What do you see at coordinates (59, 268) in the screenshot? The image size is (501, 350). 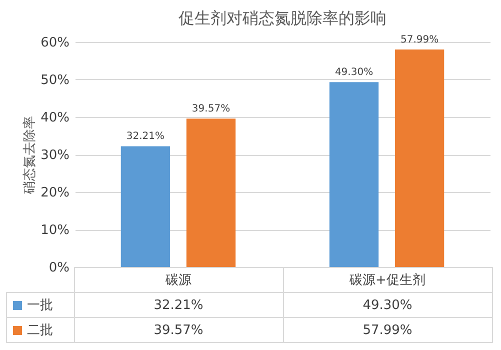 I see `y-tick-label: 0%` at bounding box center [59, 268].